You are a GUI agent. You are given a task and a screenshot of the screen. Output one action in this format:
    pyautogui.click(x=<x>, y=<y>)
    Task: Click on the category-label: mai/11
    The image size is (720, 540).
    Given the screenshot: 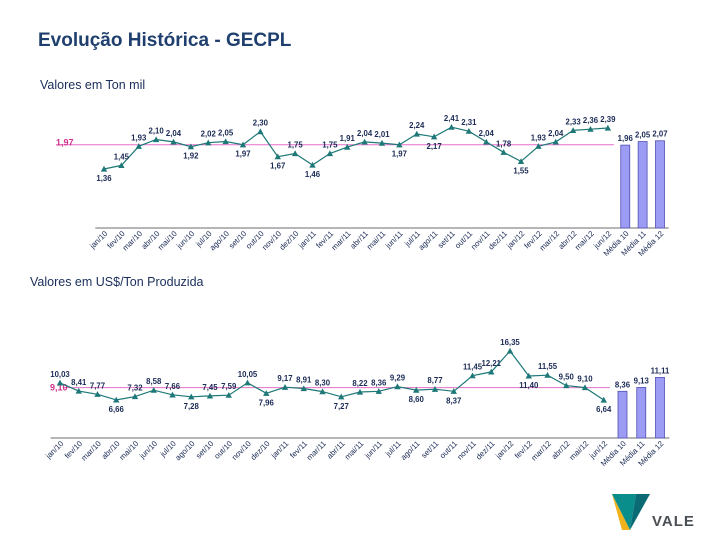 What is the action you would take?
    pyautogui.click(x=354, y=450)
    